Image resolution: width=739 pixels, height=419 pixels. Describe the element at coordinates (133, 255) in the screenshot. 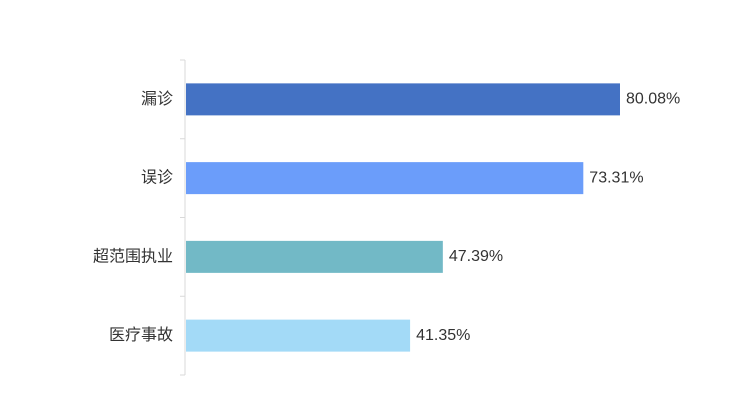

I see `category-label: 超范围执业` at that location.